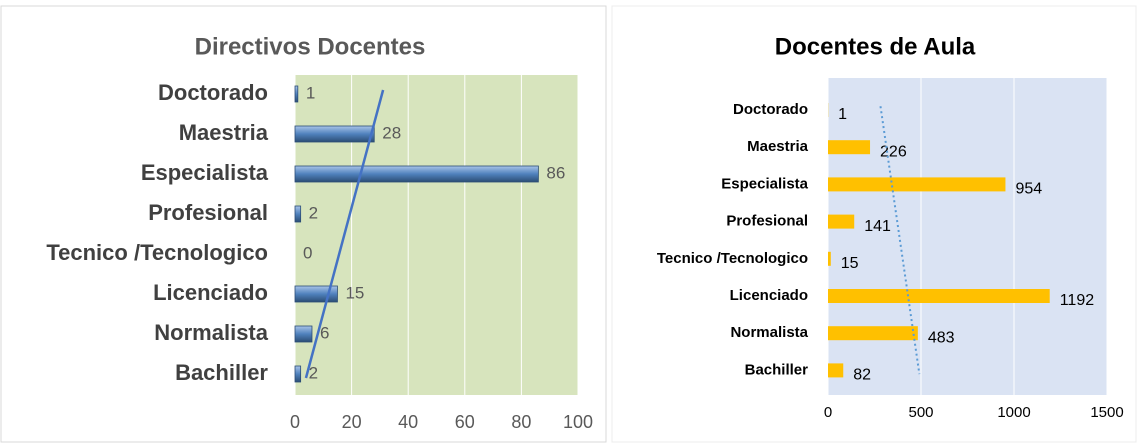 The width and height of the screenshot is (1137, 448). I want to click on x-tick-label: 100, so click(578, 422).